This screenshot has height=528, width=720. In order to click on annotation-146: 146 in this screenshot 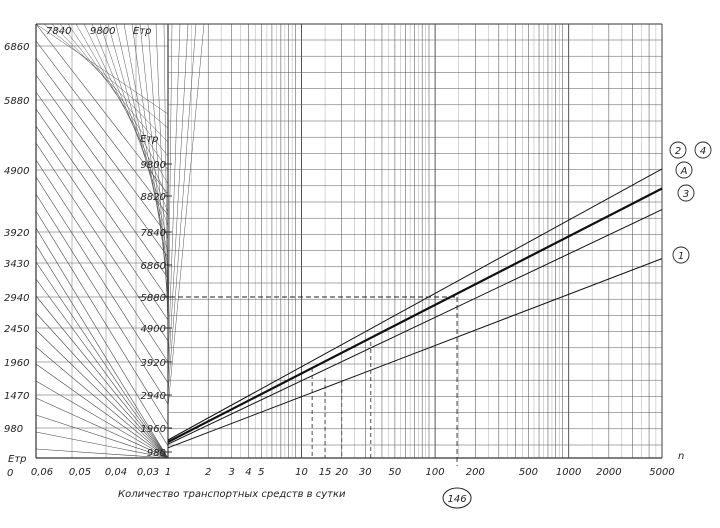, I will do `click(457, 499)`.